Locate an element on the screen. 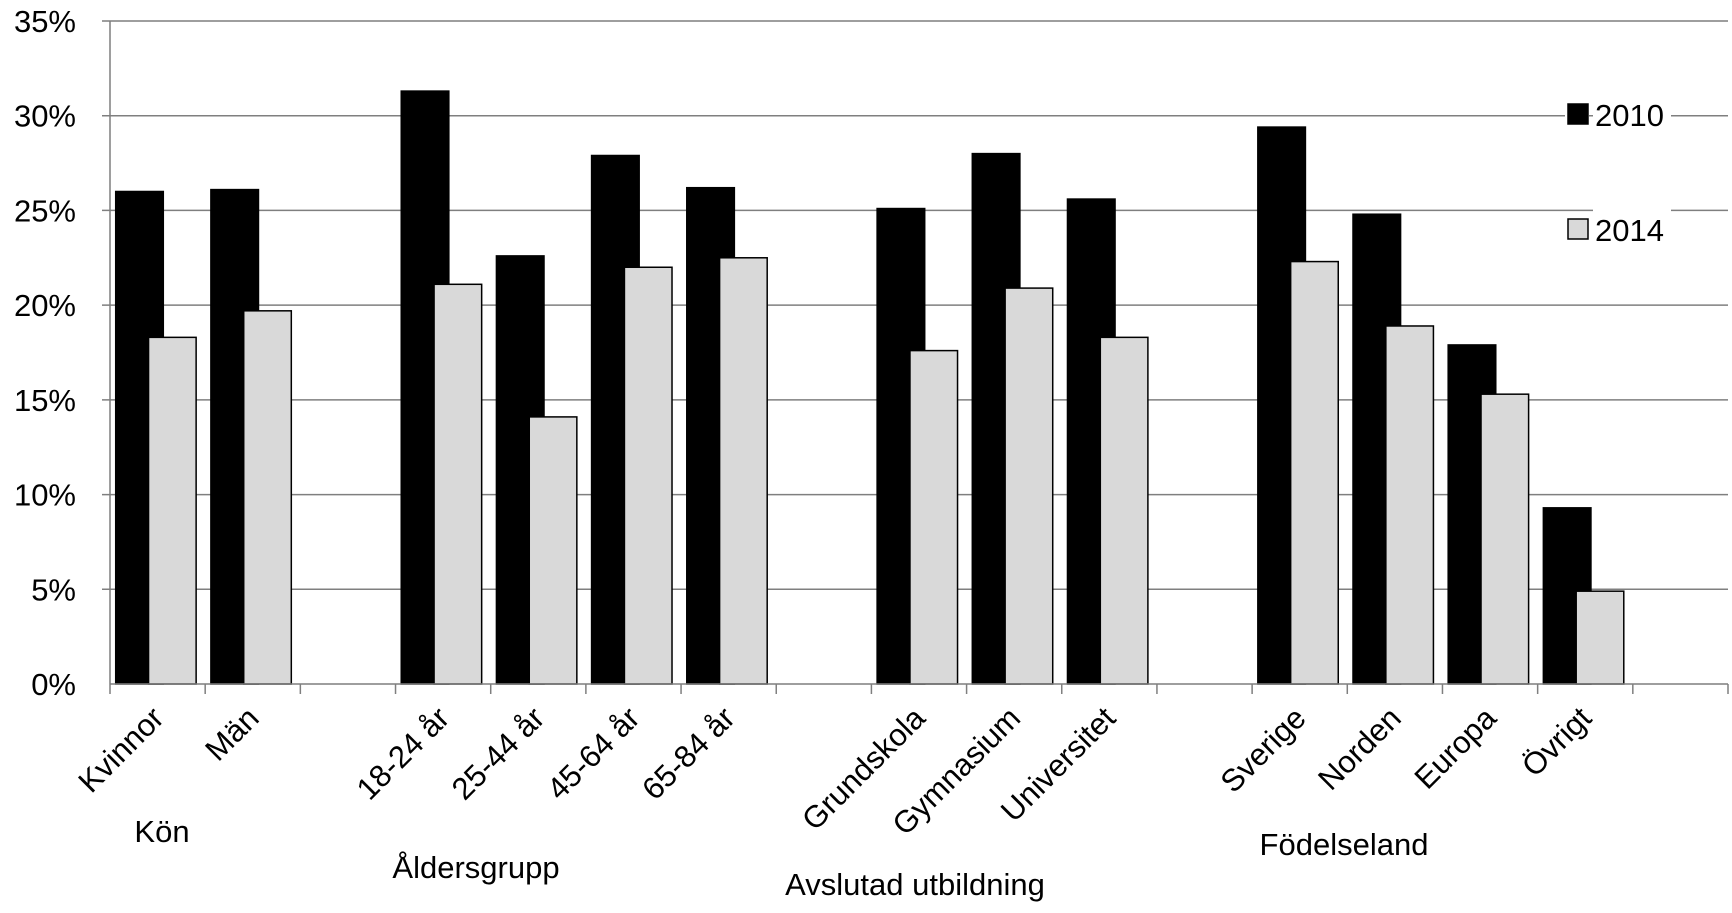 This screenshot has width=1732, height=913. x-tick-label: 65-84 år is located at coordinates (688, 753).